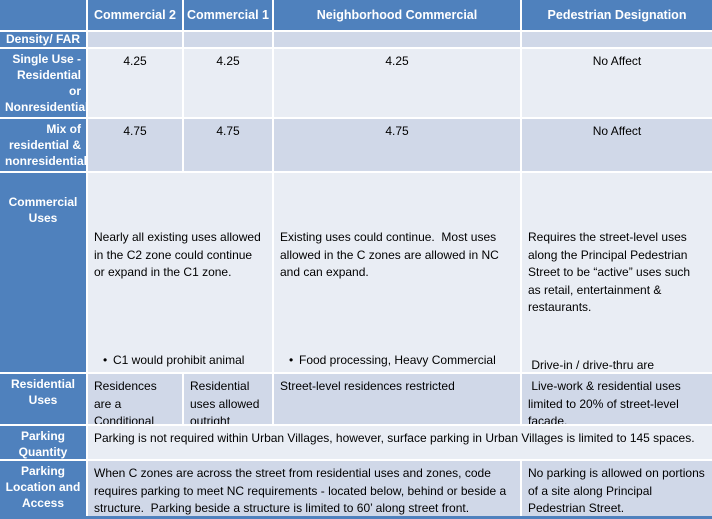 The width and height of the screenshot is (712, 519). I want to click on cell-single-use-commercial-1: 4.25, so click(228, 83).